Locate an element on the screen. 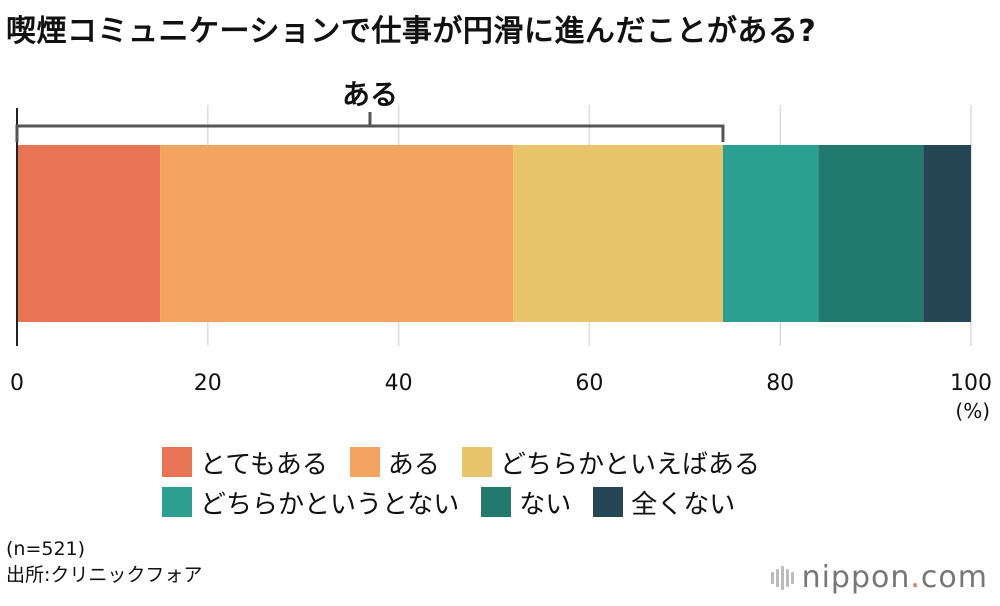  logo-text: nippon is located at coordinates (856, 577).